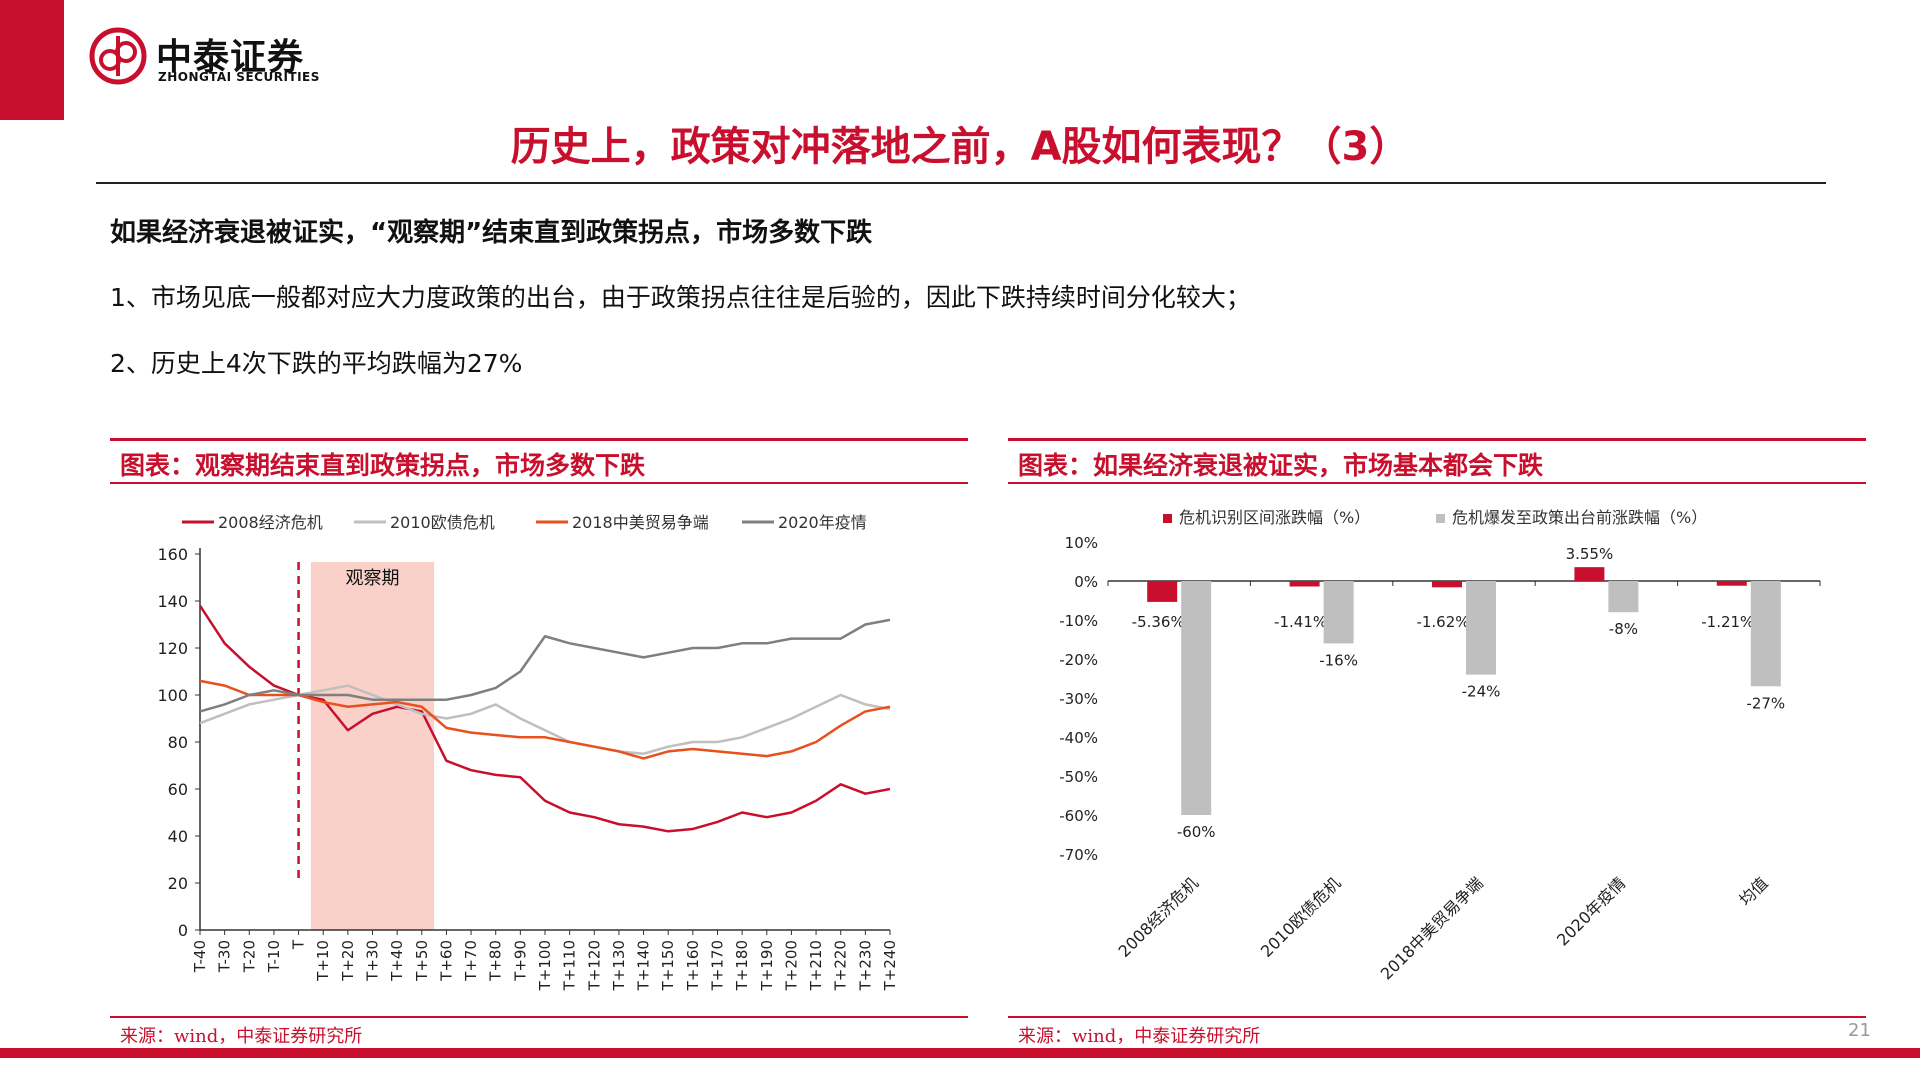 This screenshot has height=1080, width=1920. What do you see at coordinates (718, 965) in the screenshot?
I see `x-tick-label-21: T+170` at bounding box center [718, 965].